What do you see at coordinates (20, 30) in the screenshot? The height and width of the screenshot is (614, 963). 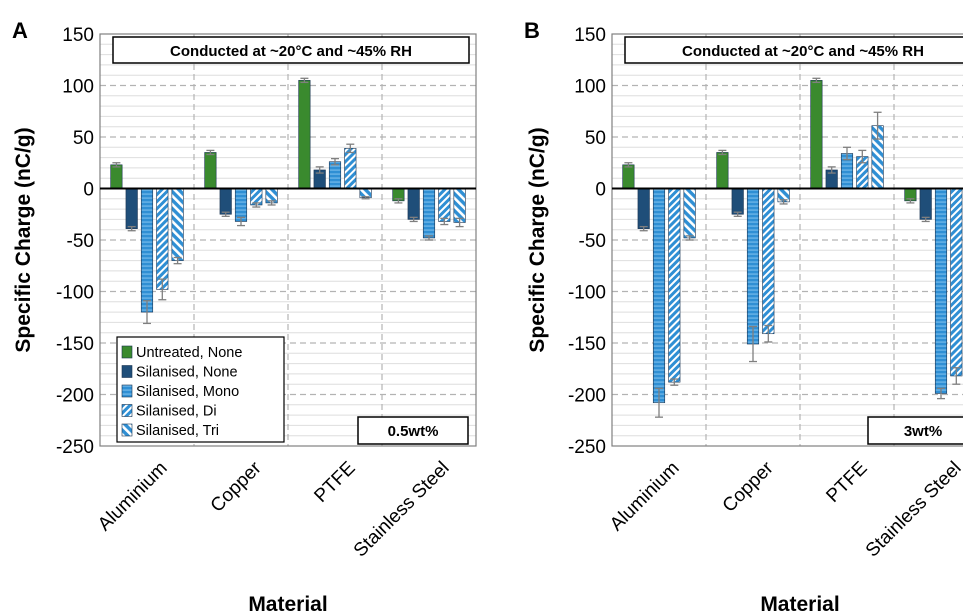 I see `panel-label: A` at bounding box center [20, 30].